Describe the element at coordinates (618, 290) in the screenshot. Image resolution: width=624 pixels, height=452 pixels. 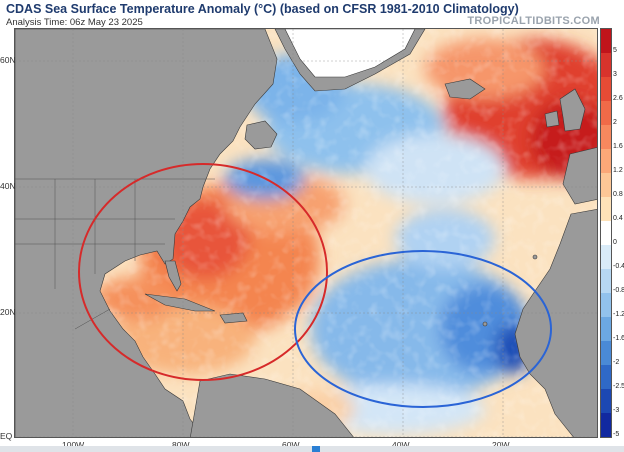
I see `colorbar-tick-label: -0.8` at that location.